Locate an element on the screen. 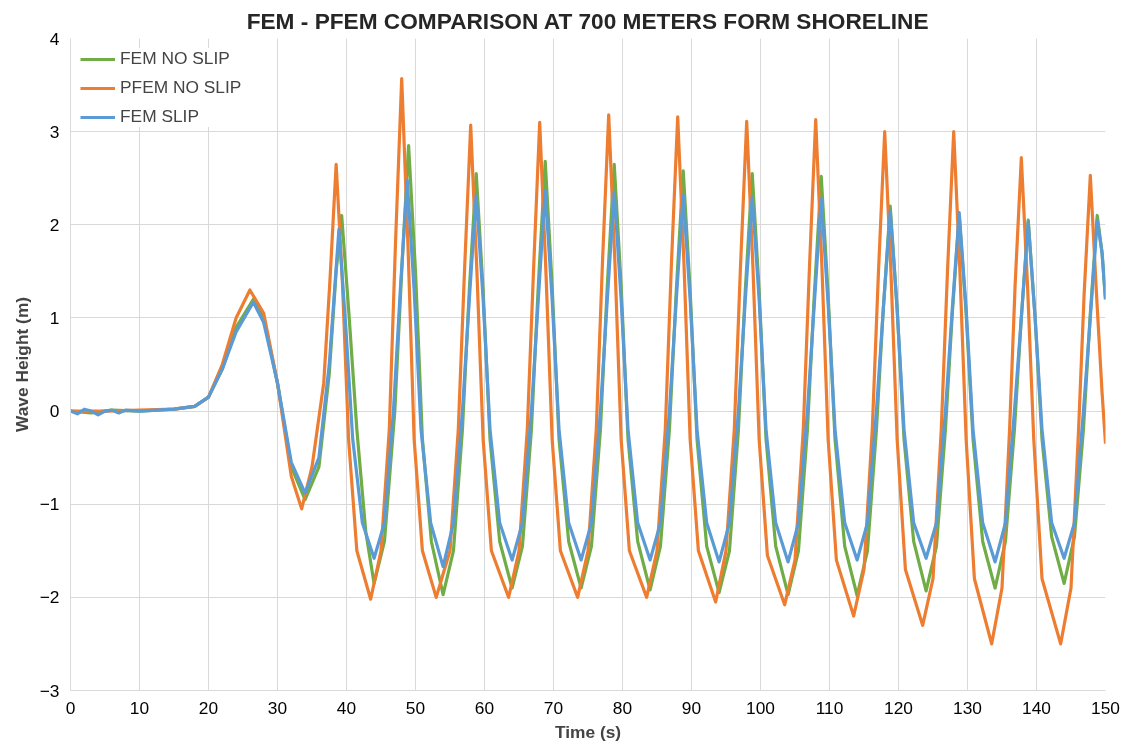 The height and width of the screenshot is (755, 1134). x-tick-label: 110 is located at coordinates (829, 707).